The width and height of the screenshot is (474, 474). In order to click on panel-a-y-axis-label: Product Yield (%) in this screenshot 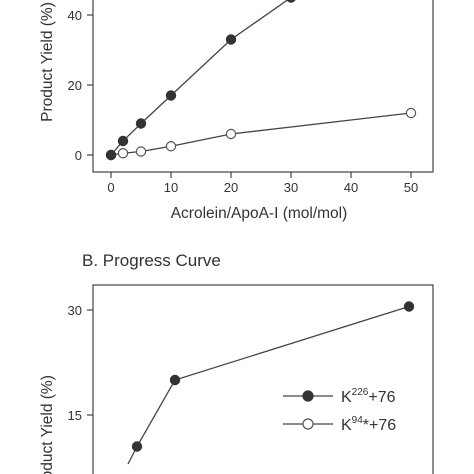, I will do `click(47, 62)`.